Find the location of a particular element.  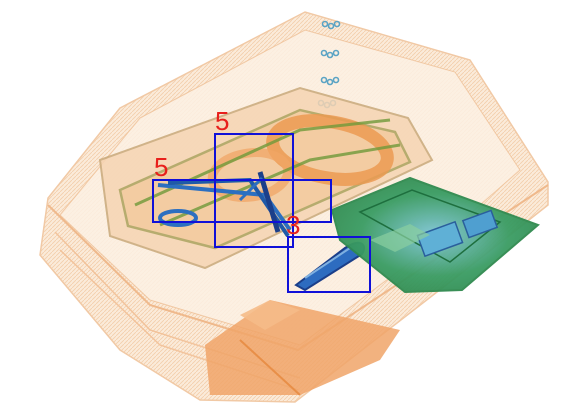

electronics-board is located at coordinates (435, 235).